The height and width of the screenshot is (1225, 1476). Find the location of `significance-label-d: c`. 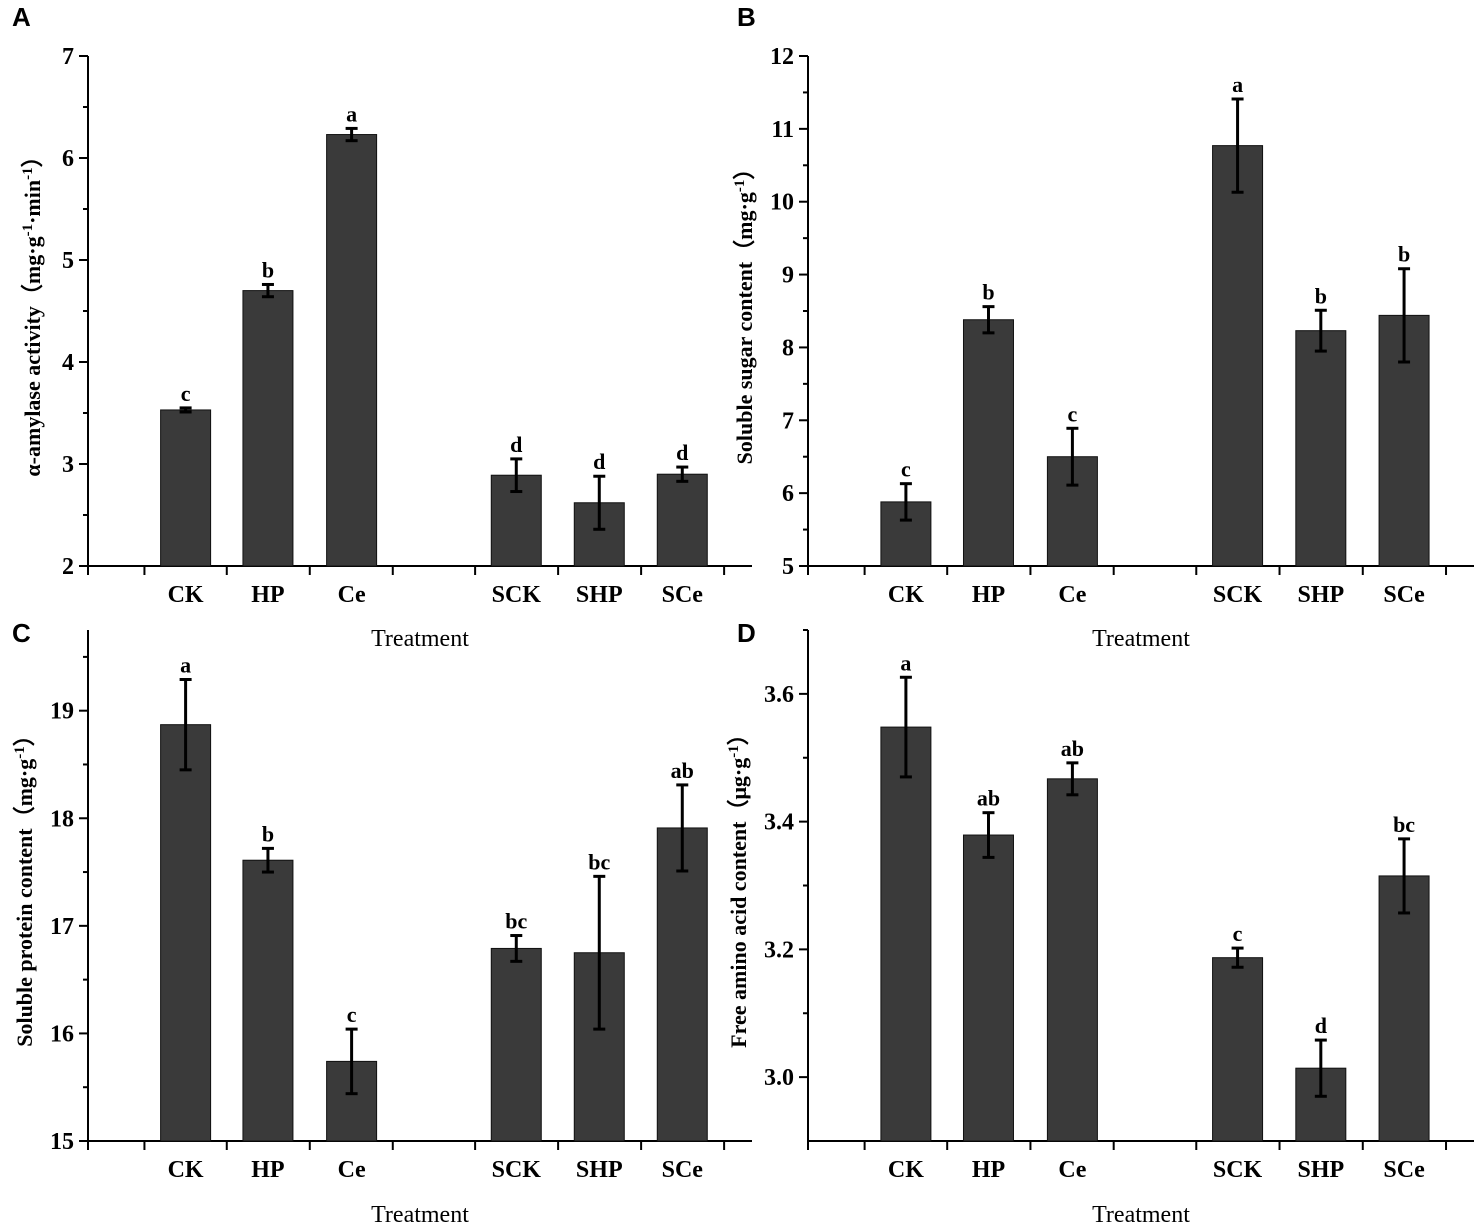

significance-label-d: c is located at coordinates (1238, 933).